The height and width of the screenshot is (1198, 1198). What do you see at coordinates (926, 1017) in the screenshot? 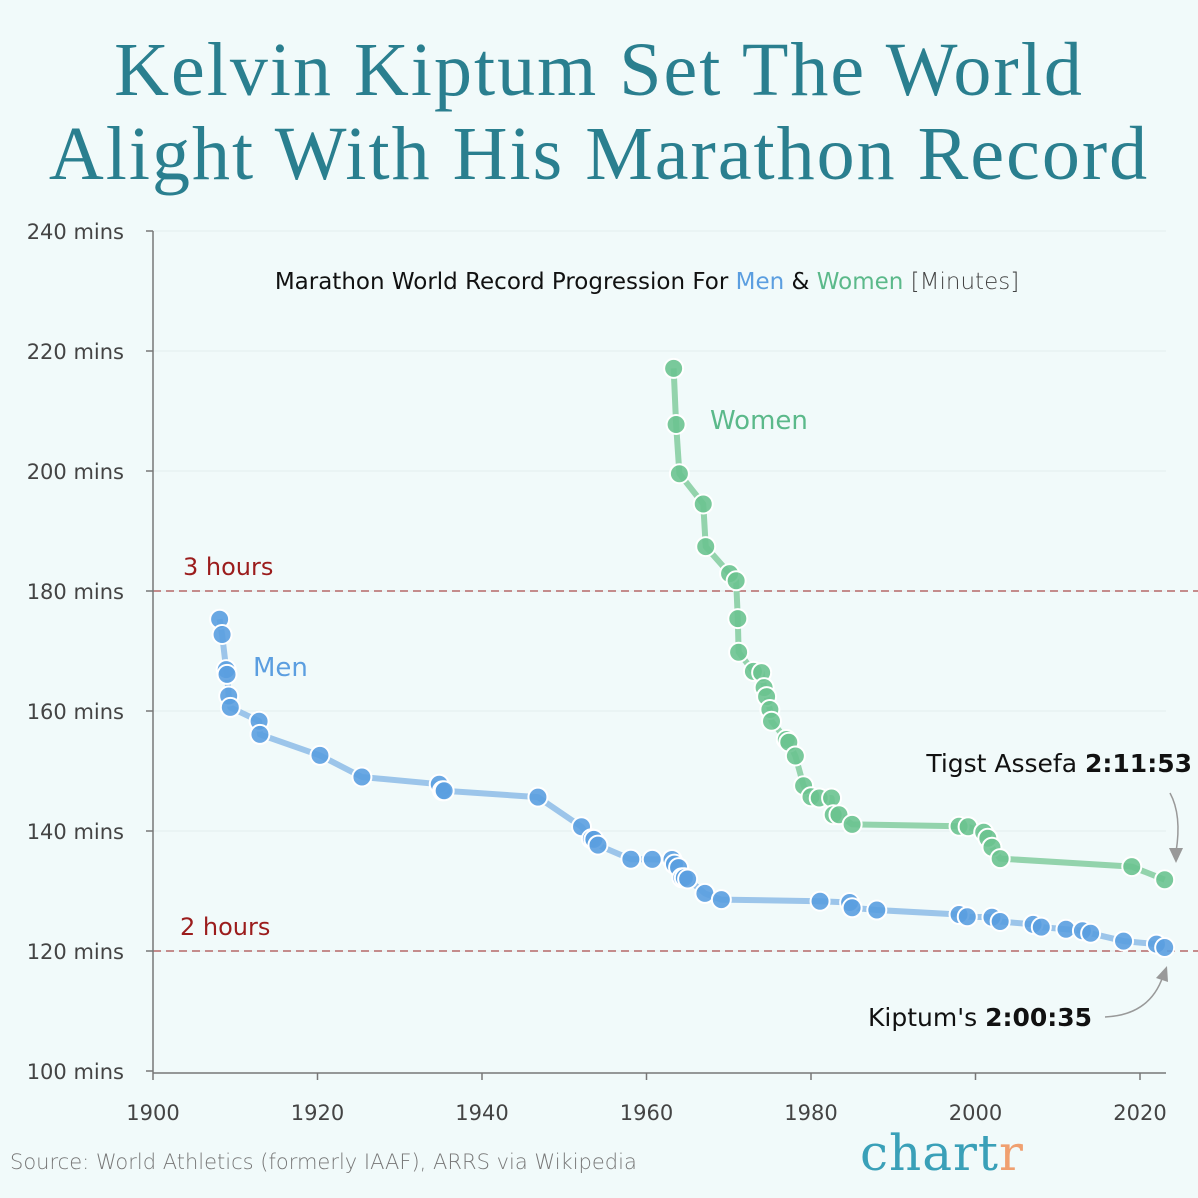
I see `annotation-kiptum-text: Kiptum's` at bounding box center [926, 1017].